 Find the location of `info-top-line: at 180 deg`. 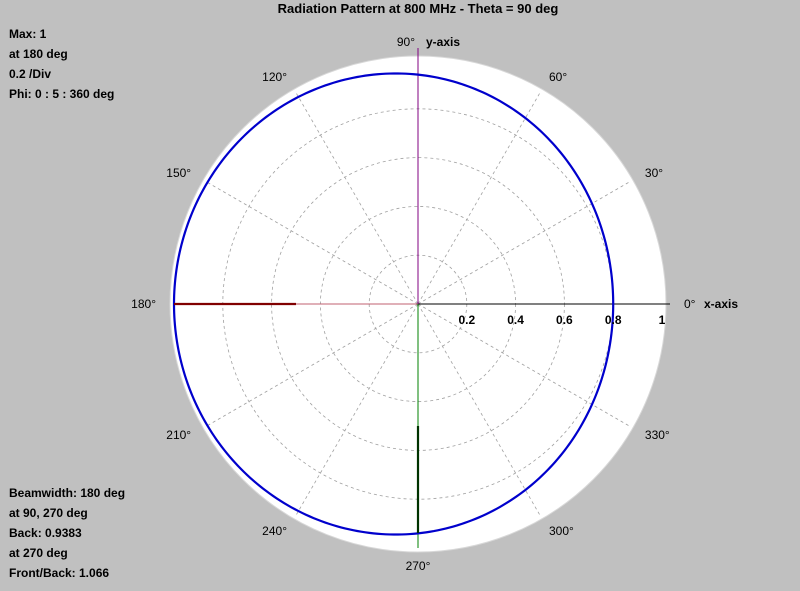

info-top-line: at 180 deg is located at coordinates (38, 54).